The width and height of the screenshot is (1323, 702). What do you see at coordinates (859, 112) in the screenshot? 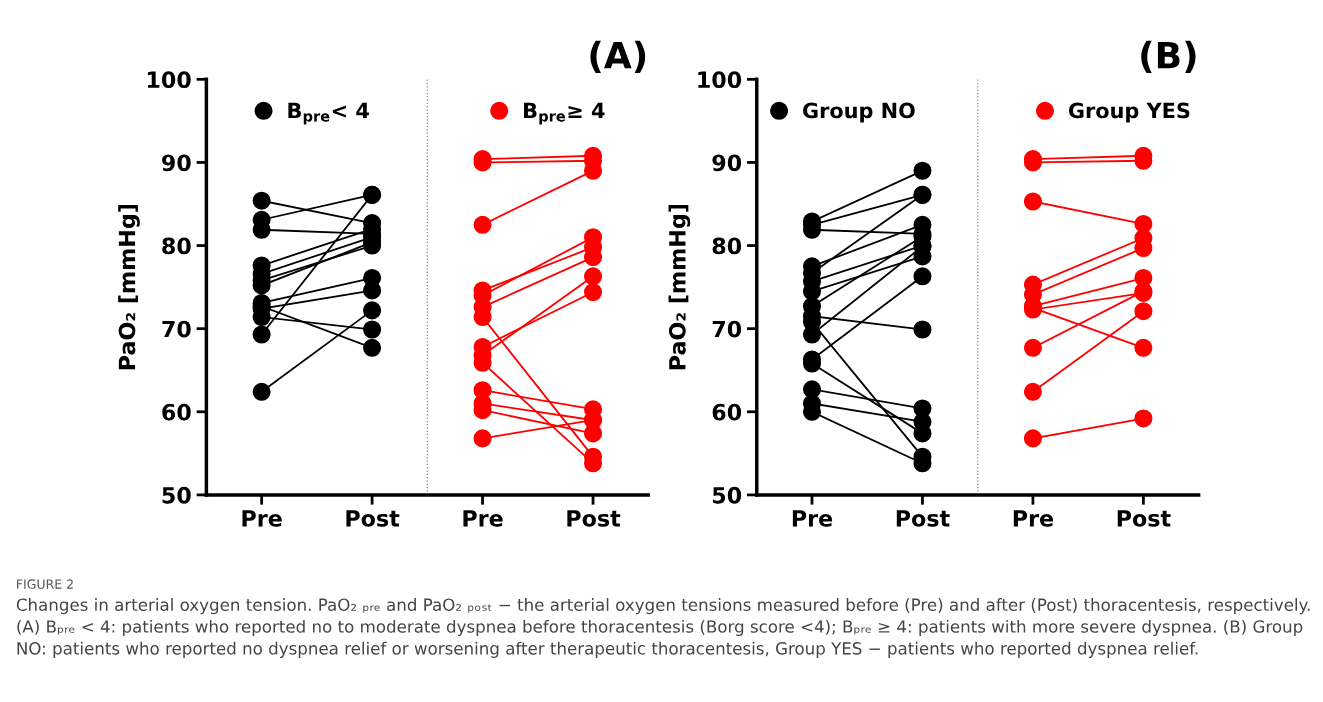
I see `legend-label: Group NO` at bounding box center [859, 112].